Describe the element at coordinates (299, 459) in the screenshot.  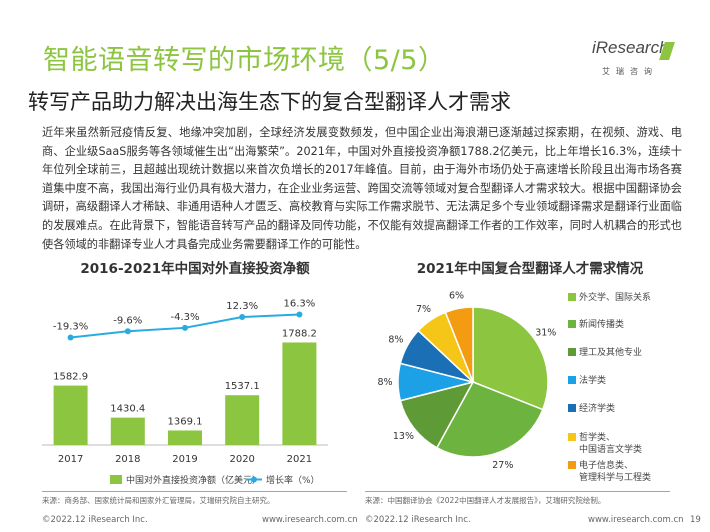
I see `x-tick-label-2021: 2021` at that location.